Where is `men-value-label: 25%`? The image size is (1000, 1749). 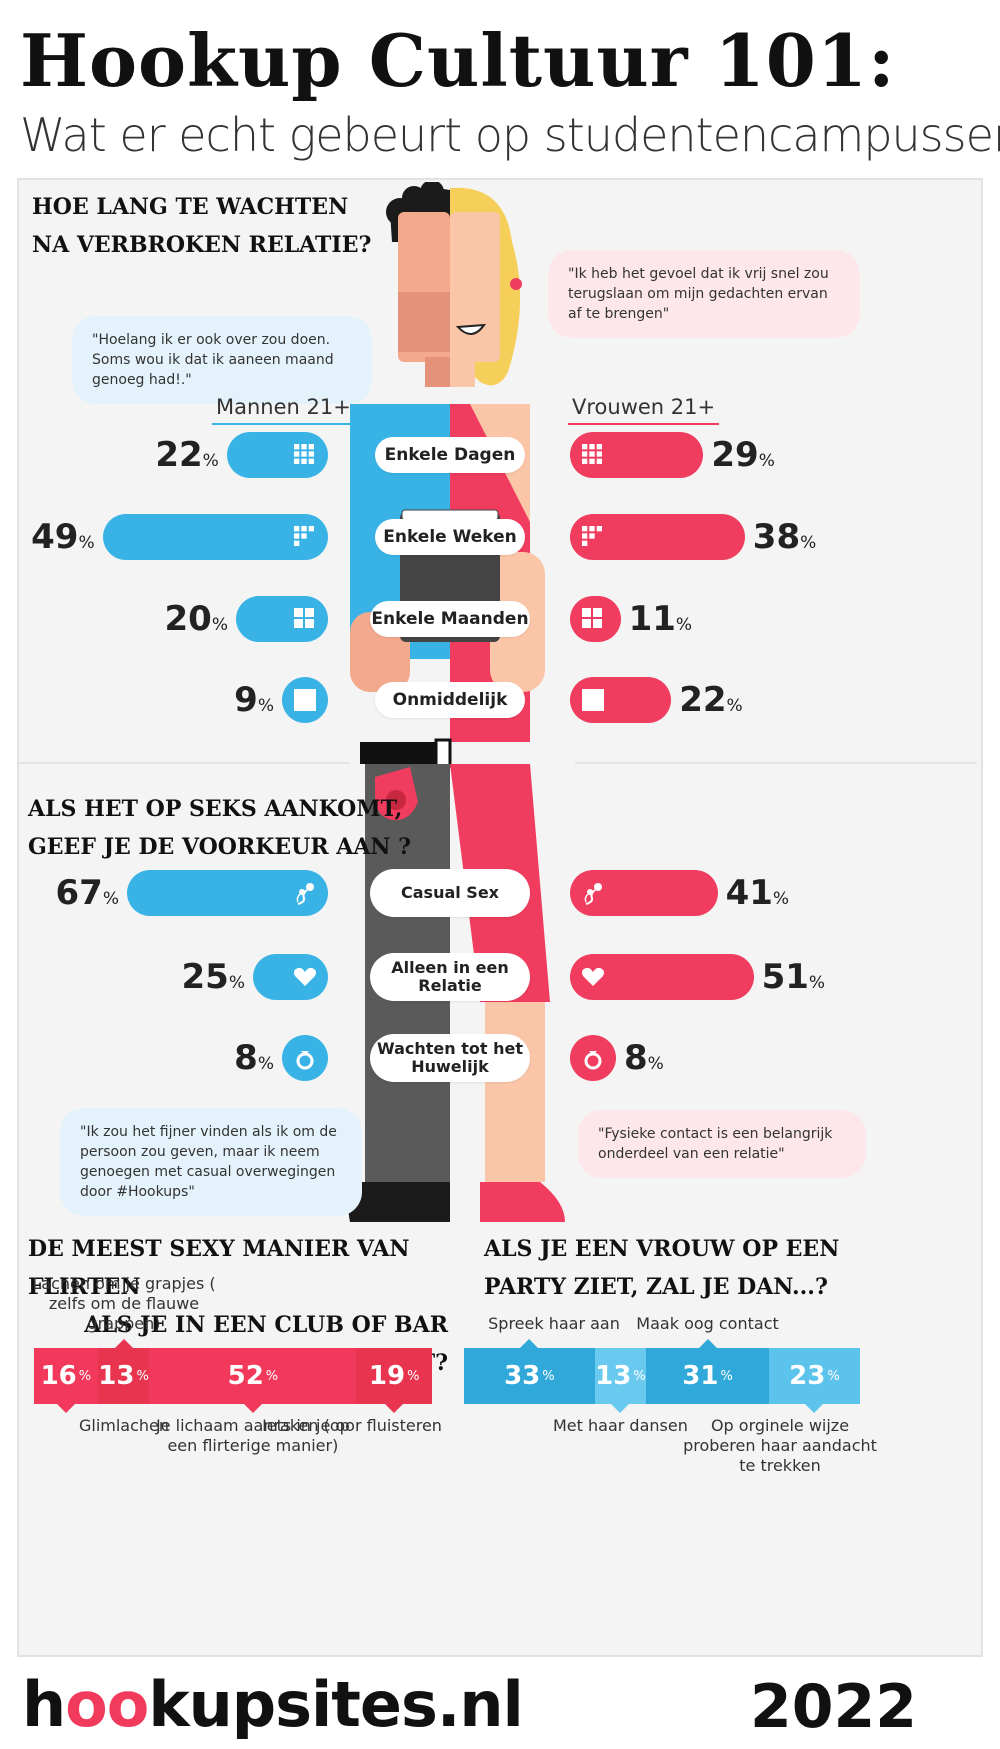 men-value-label: 25% is located at coordinates (213, 977).